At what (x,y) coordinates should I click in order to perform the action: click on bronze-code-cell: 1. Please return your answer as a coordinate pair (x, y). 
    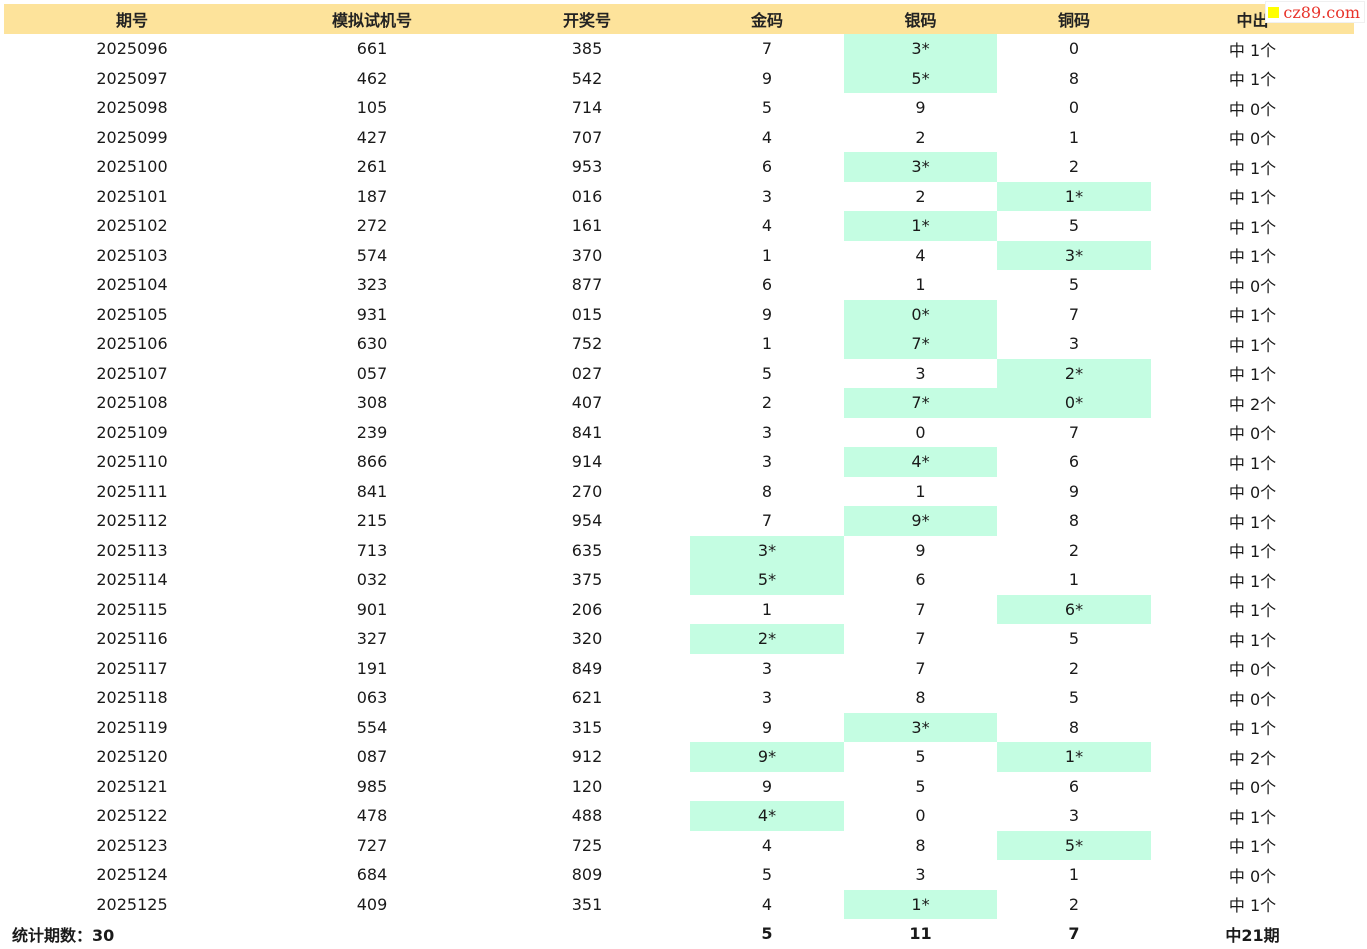
    Looking at the image, I should click on (1074, 137).